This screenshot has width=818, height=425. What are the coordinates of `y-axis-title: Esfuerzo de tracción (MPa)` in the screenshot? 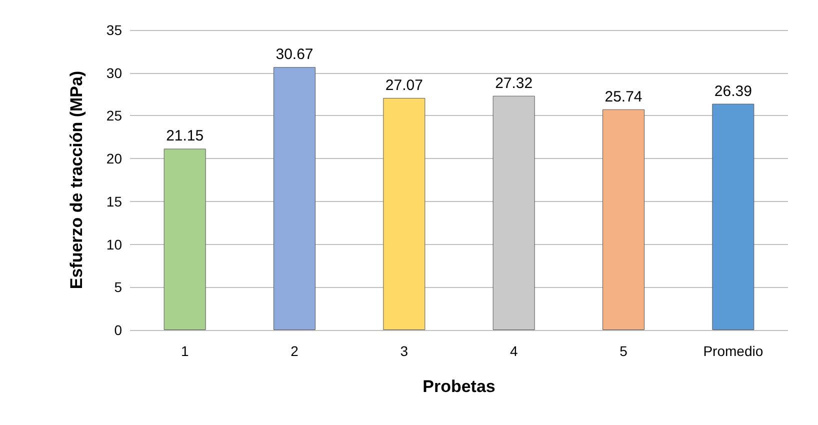 It's located at (76, 180).